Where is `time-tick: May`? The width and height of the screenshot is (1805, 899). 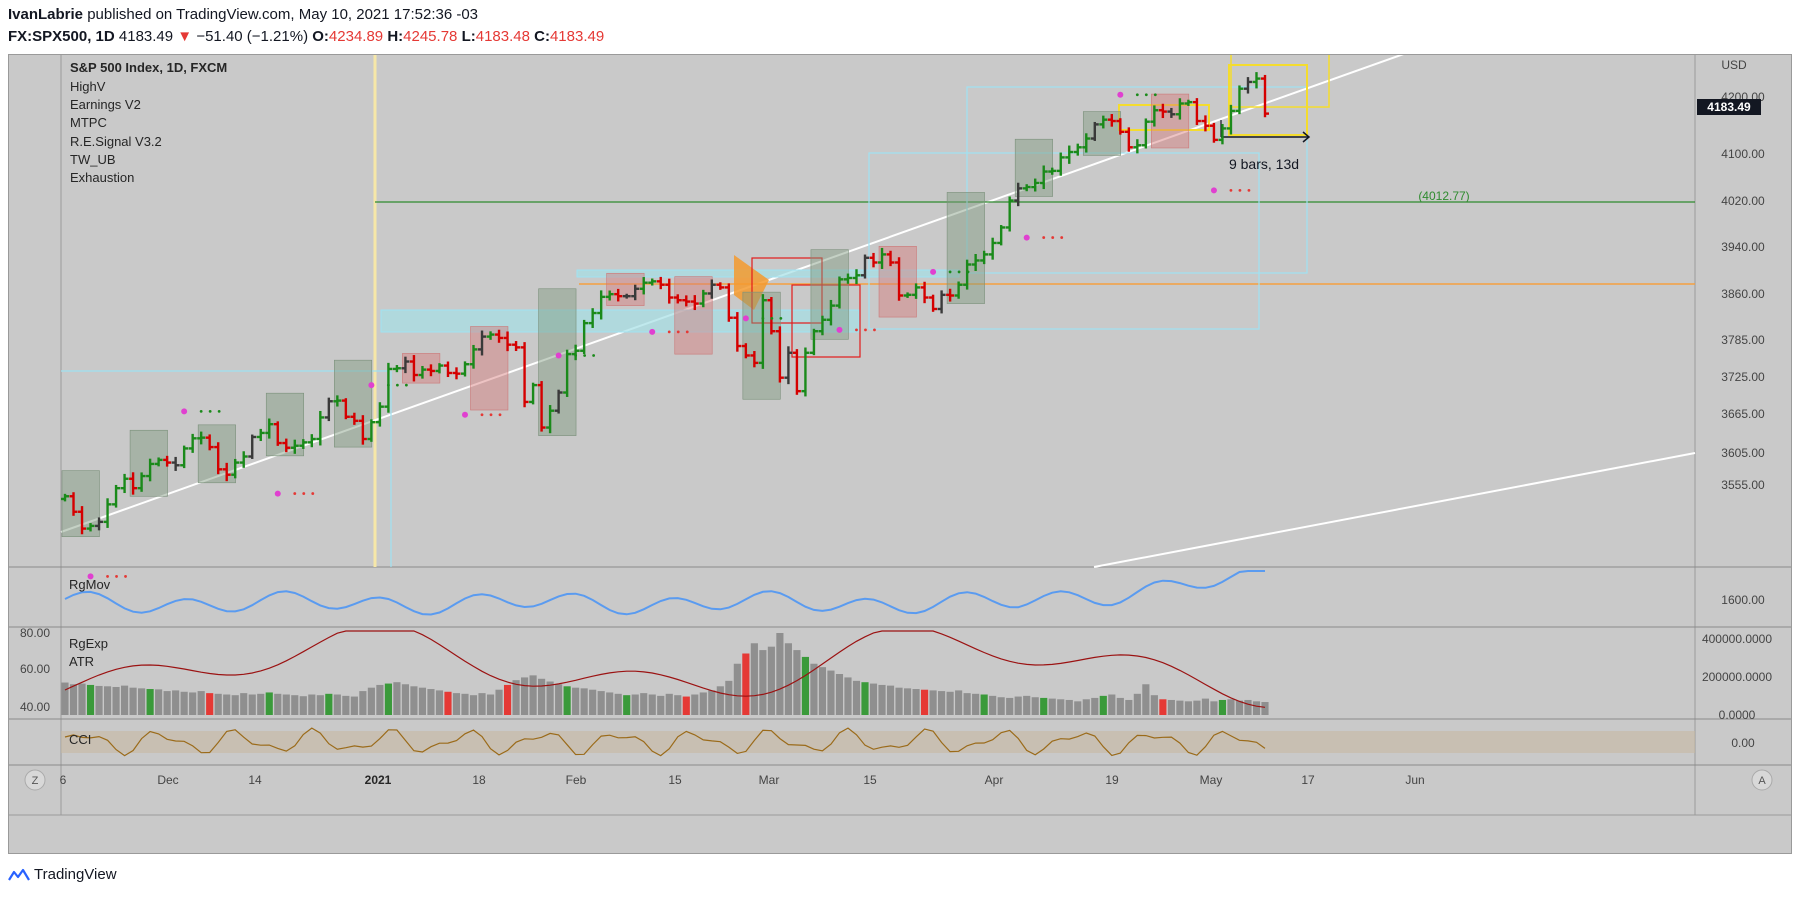 time-tick: May is located at coordinates (1211, 780).